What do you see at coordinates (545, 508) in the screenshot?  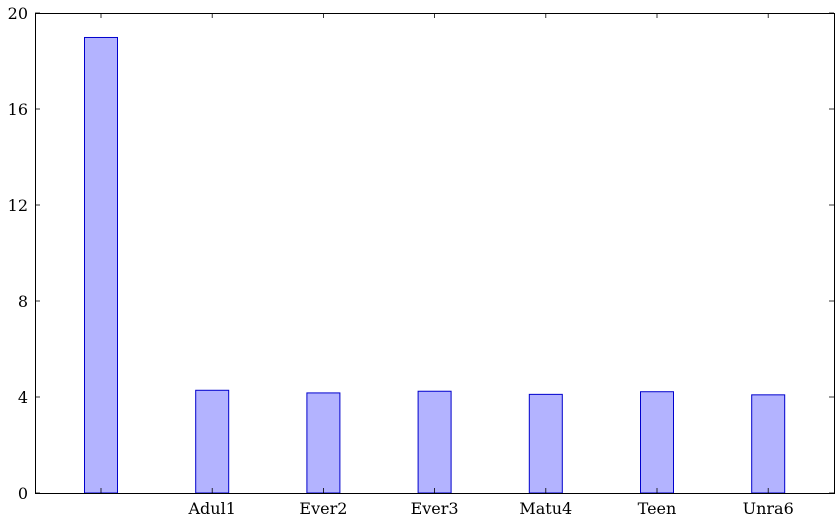 I see `x-tick-label-4: Matu4` at bounding box center [545, 508].